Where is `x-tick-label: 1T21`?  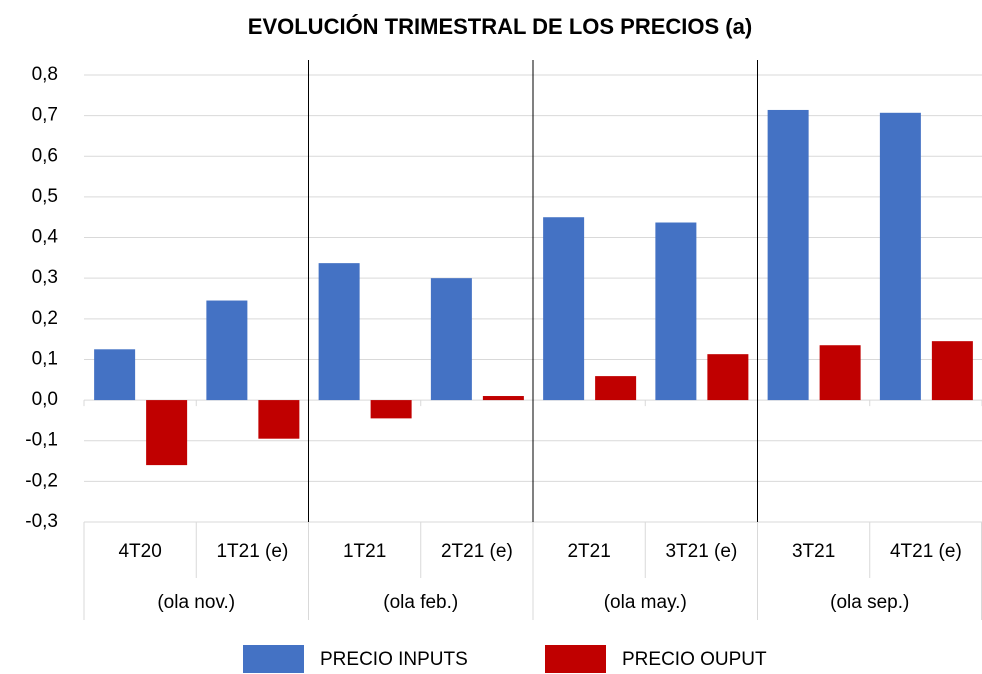 x-tick-label: 1T21 is located at coordinates (364, 551).